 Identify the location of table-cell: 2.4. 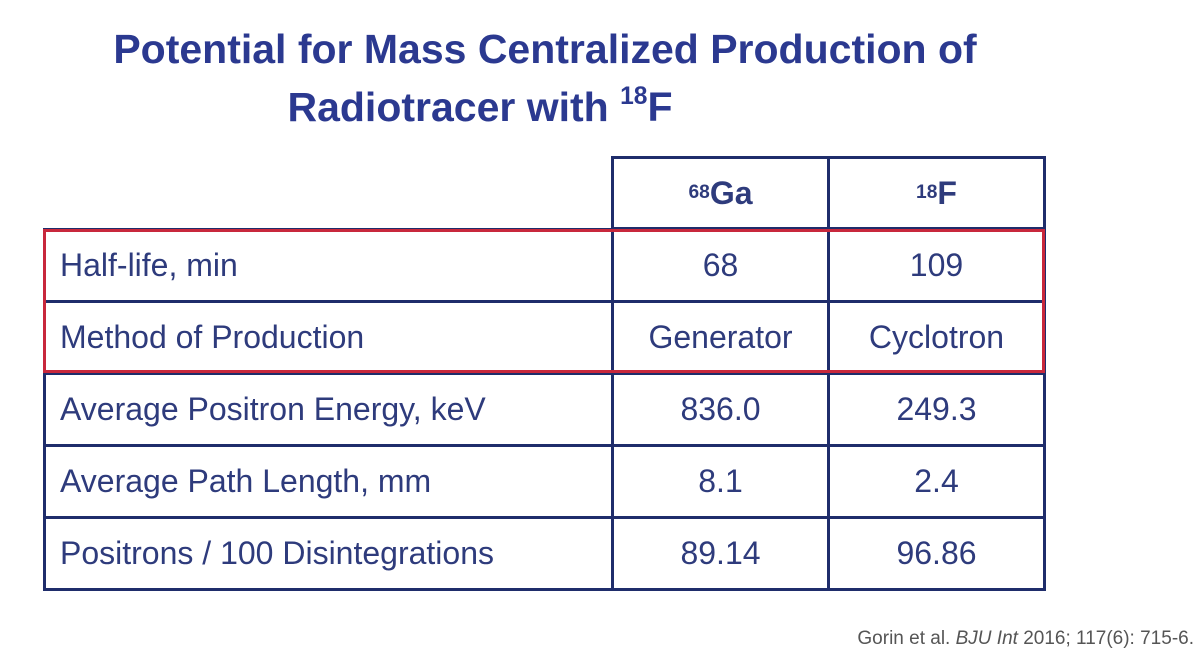
(936, 481).